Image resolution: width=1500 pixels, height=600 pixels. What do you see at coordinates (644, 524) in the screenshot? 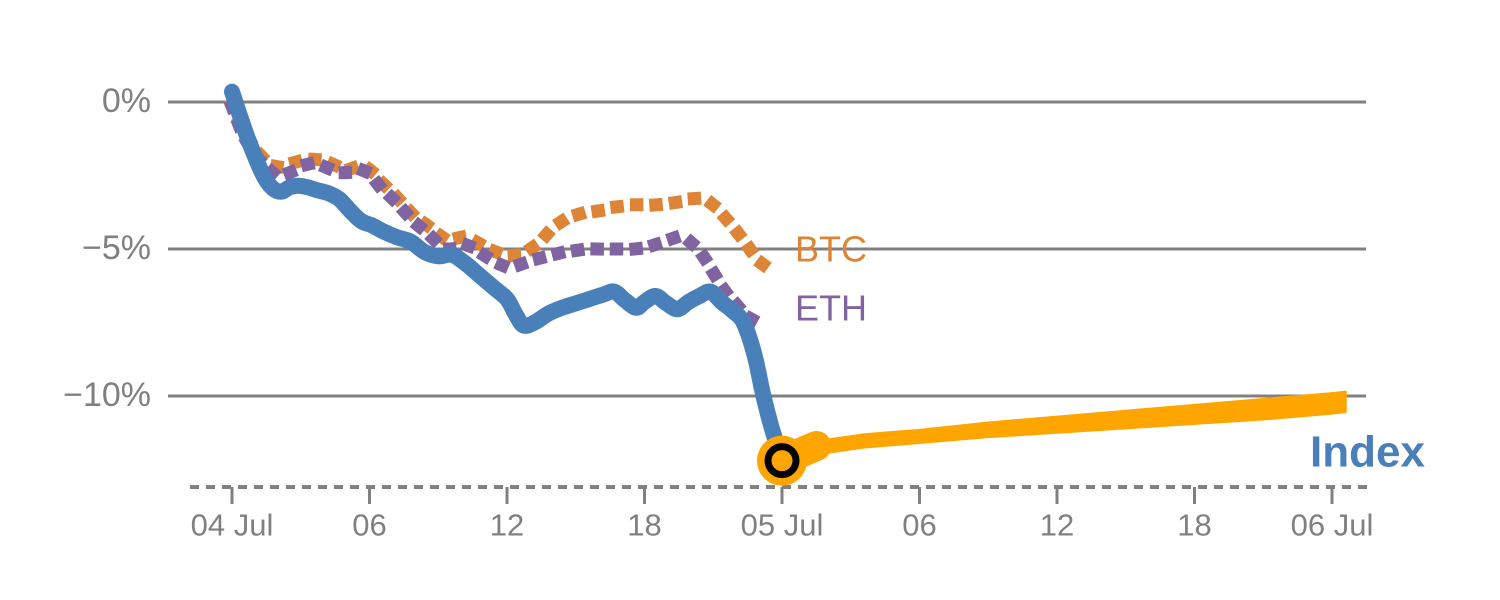
I see `x-tick-label-3: 18` at bounding box center [644, 524].